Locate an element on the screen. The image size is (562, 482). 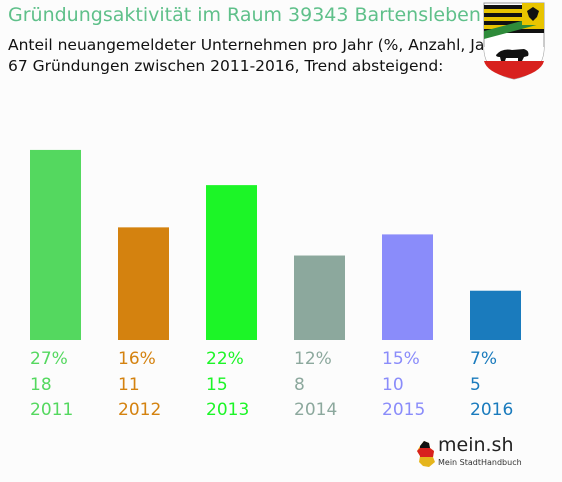
count-label-2013: 15 is located at coordinates (217, 385).